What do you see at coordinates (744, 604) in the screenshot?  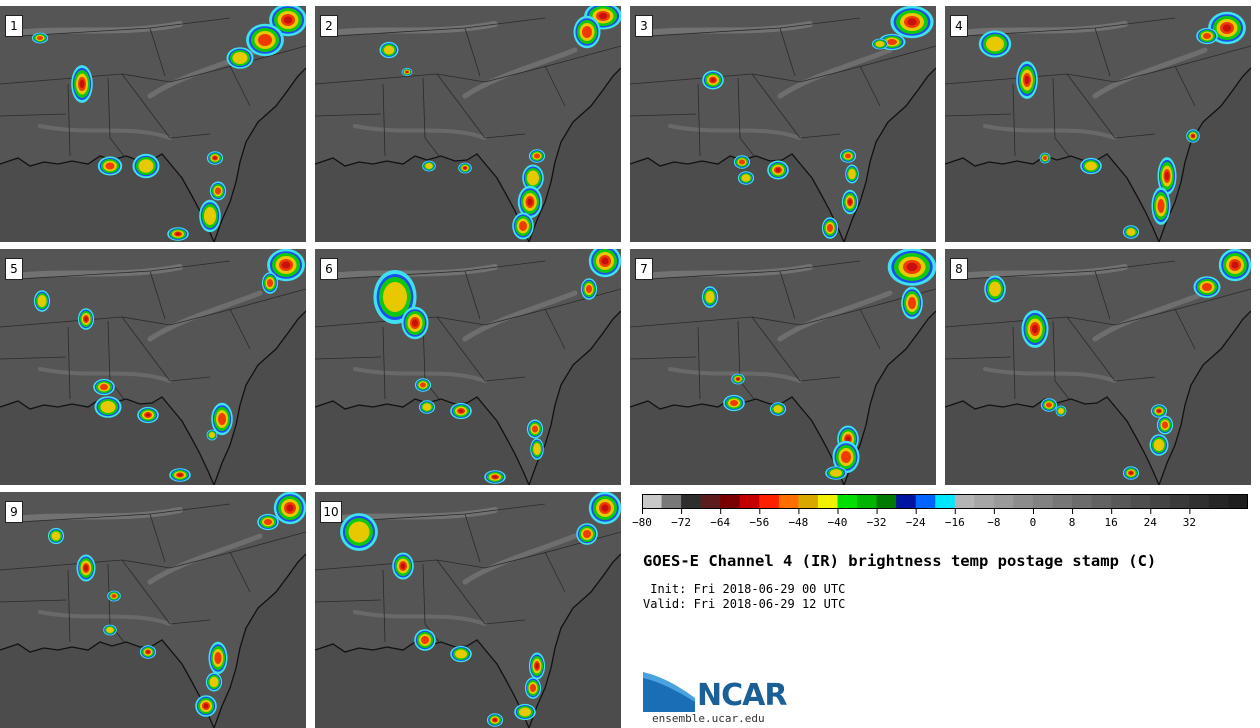 I see `valid-time: Valid: Fri 2018-06-29 12 UTC` at bounding box center [744, 604].